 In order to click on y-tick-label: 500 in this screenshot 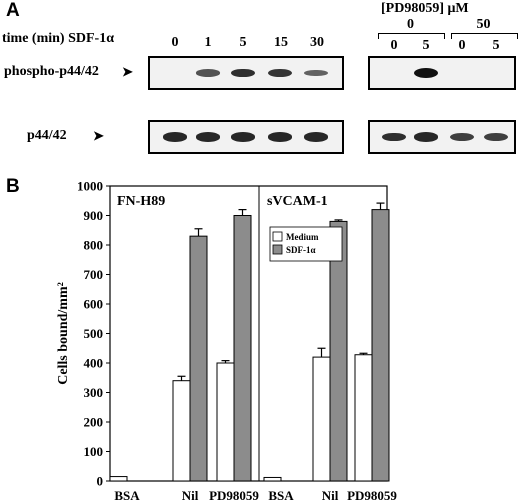, I will do `click(94, 333)`.